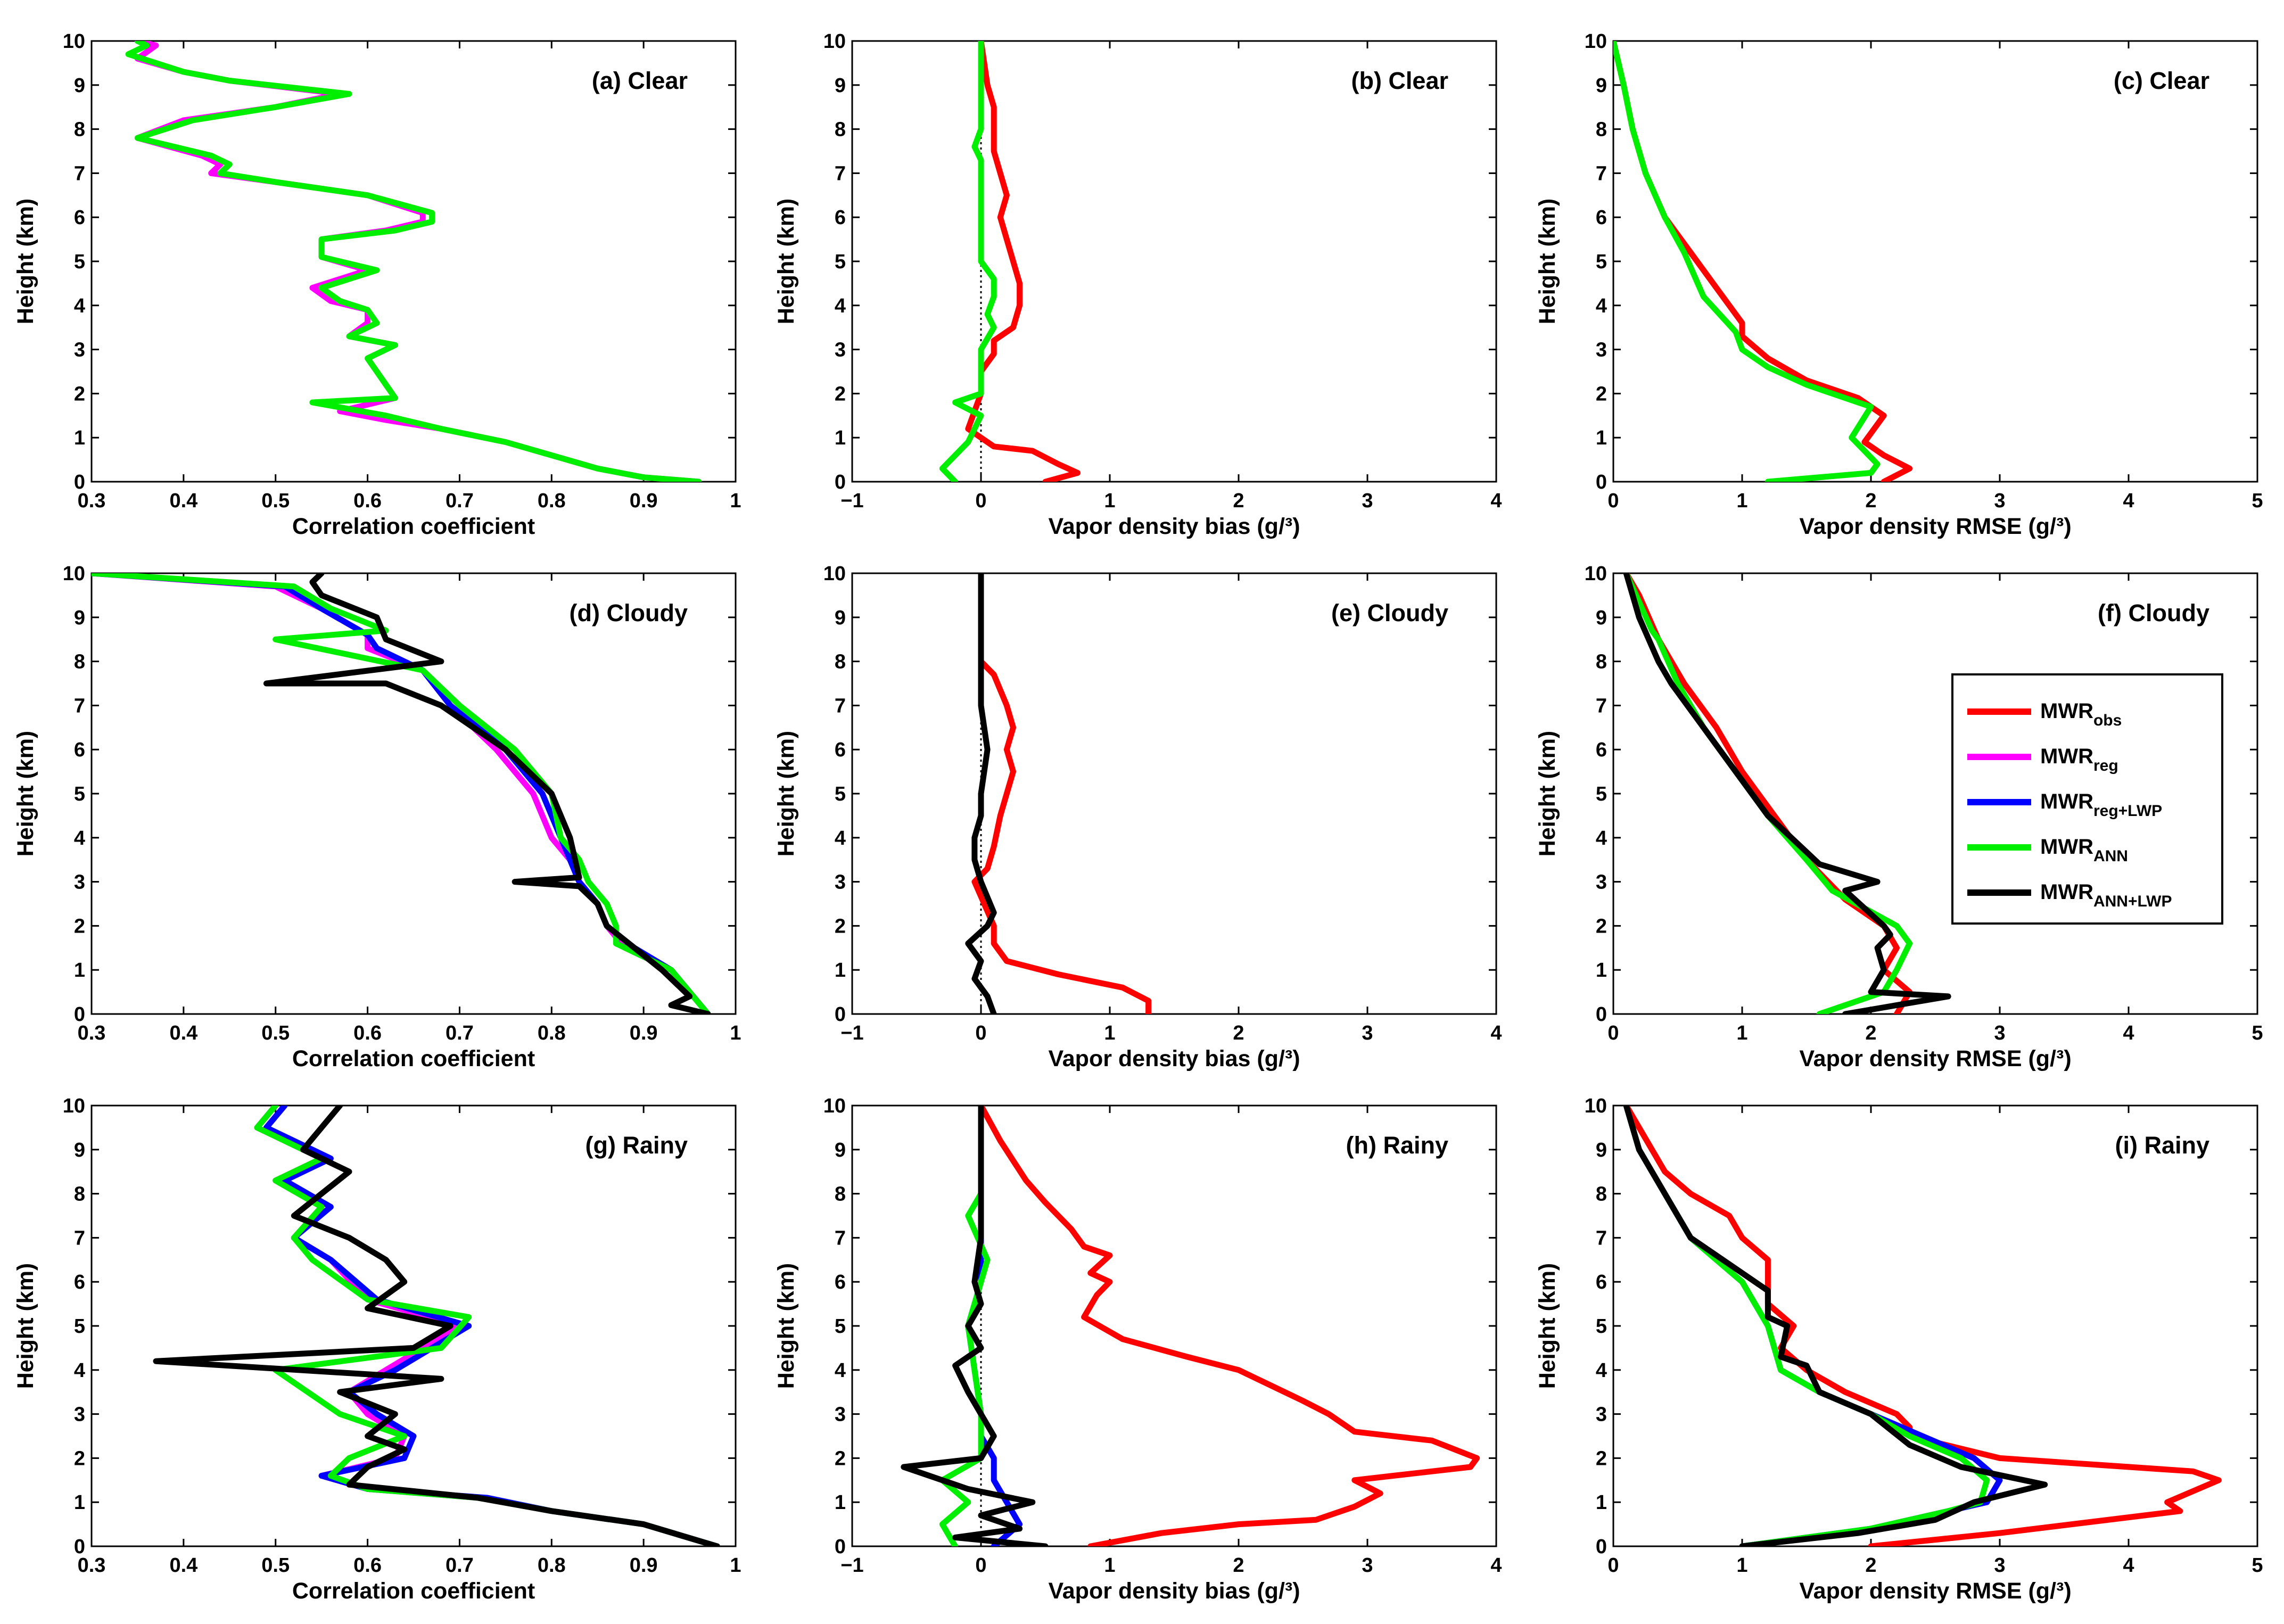 The image size is (2284, 1624). What do you see at coordinates (1935, 526) in the screenshot?
I see `x-axis-label: Vapor density RMSE (g/³)` at bounding box center [1935, 526].